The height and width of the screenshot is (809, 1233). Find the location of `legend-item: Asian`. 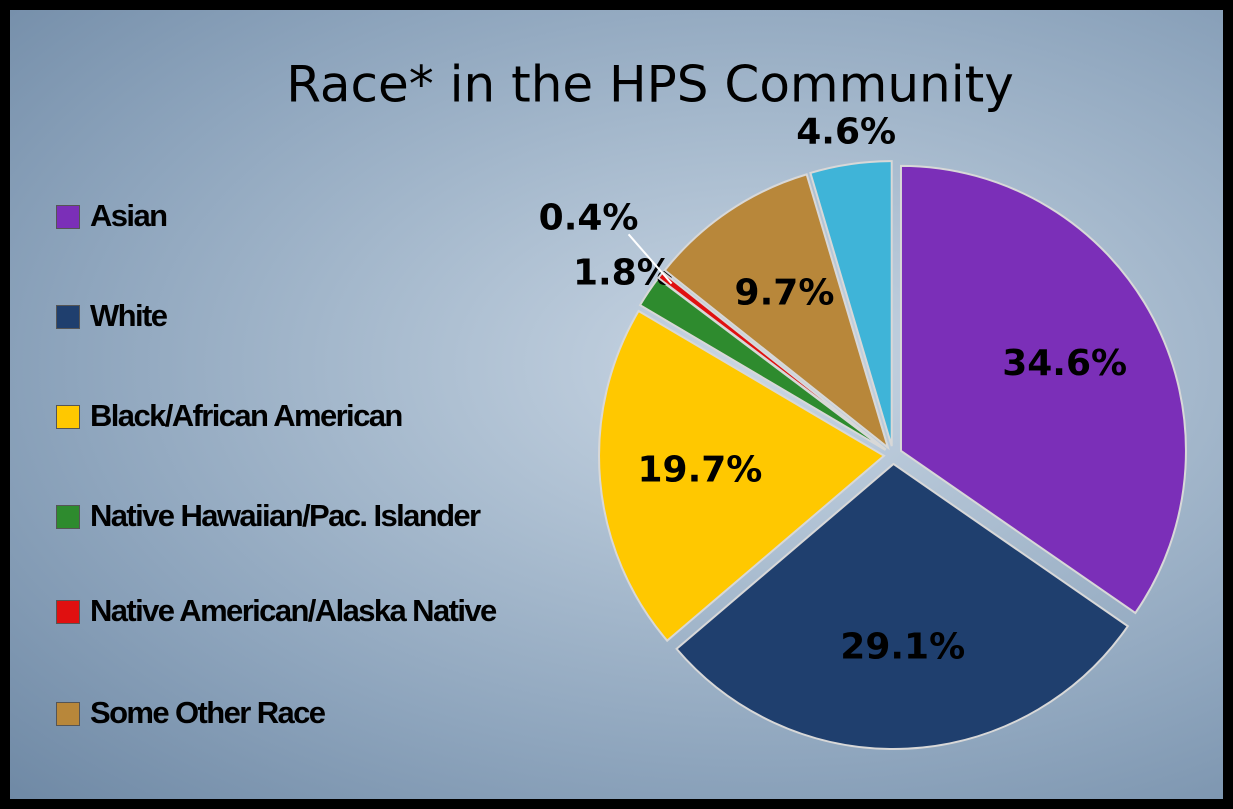

legend-item: Asian is located at coordinates (283, 216).